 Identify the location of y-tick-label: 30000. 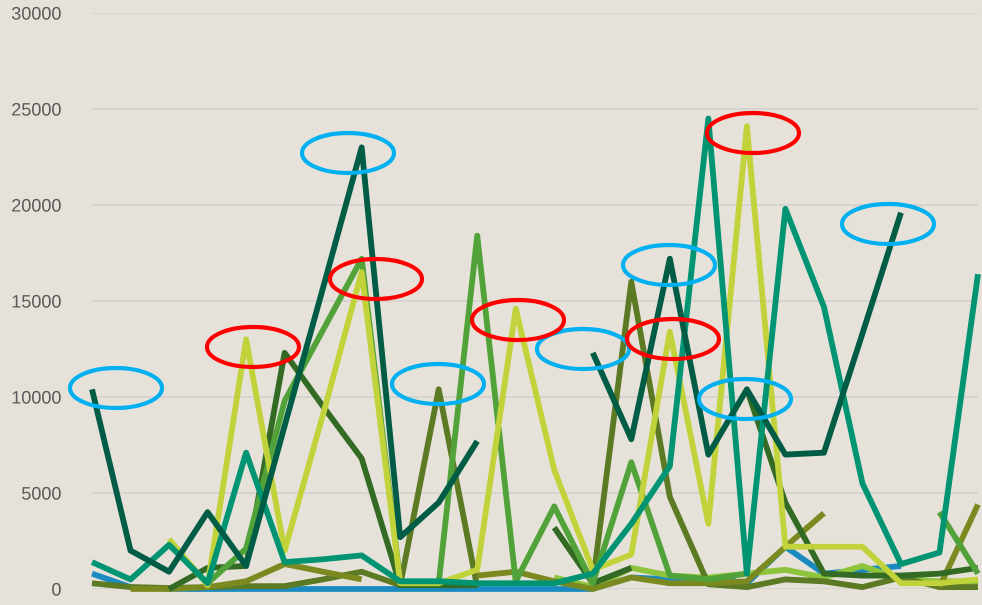
(36, 13).